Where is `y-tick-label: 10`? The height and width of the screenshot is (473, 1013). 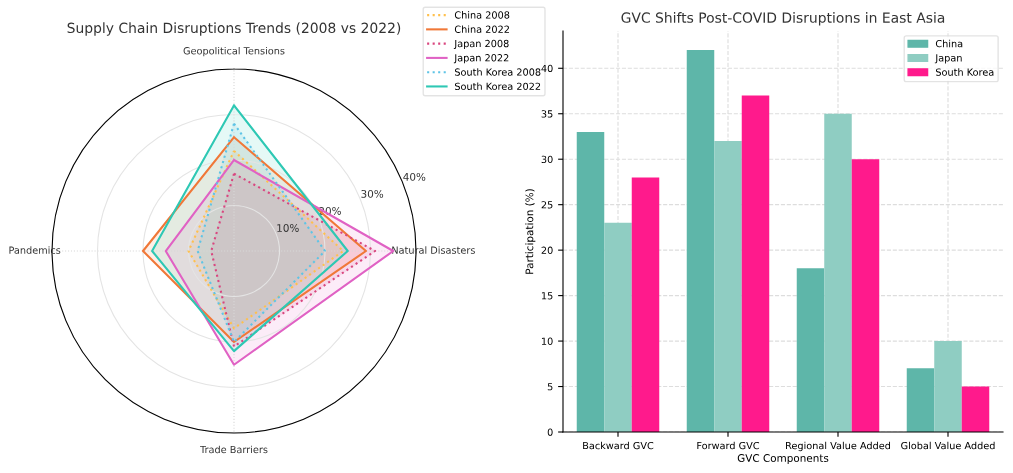
y-tick-label: 10 is located at coordinates (547, 341).